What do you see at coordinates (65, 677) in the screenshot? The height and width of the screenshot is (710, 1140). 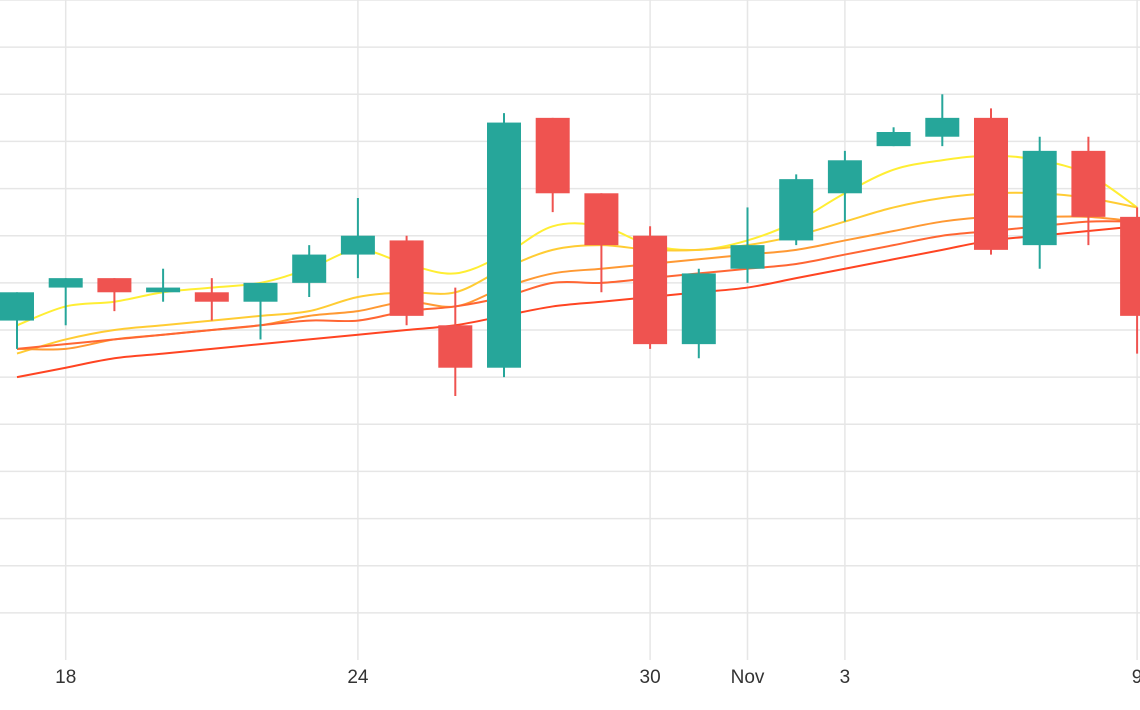 I see `x-tick-label: 18` at bounding box center [65, 677].